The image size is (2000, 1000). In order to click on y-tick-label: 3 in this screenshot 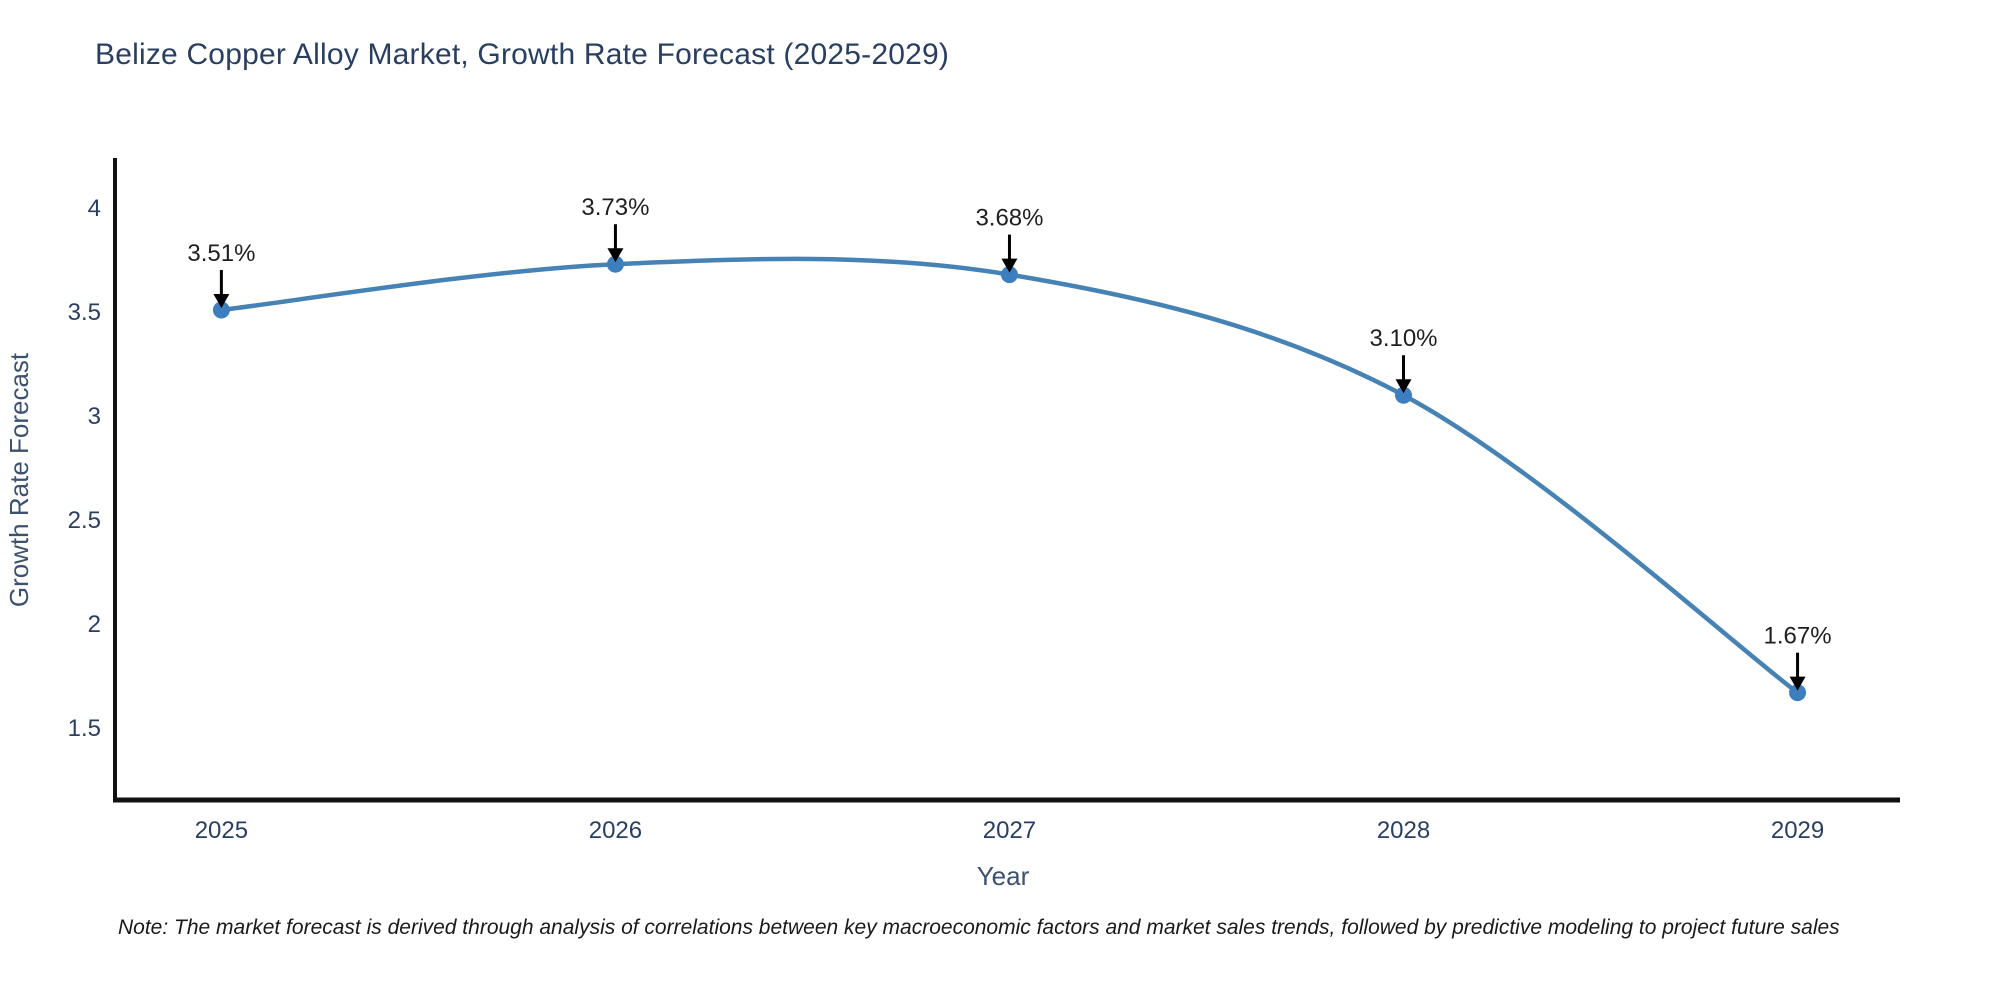, I will do `click(94, 416)`.